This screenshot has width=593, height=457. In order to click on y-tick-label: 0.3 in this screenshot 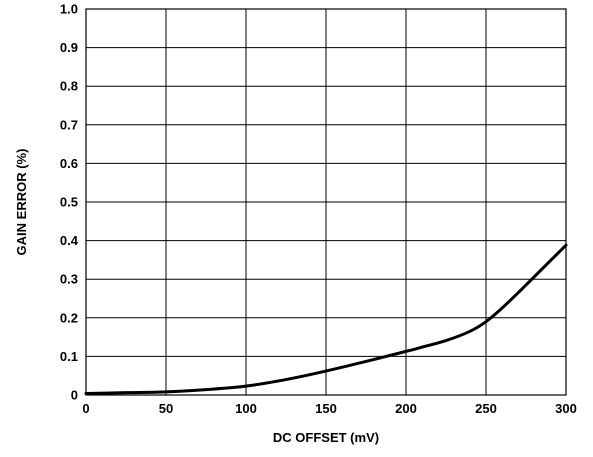, I will do `click(69, 279)`.